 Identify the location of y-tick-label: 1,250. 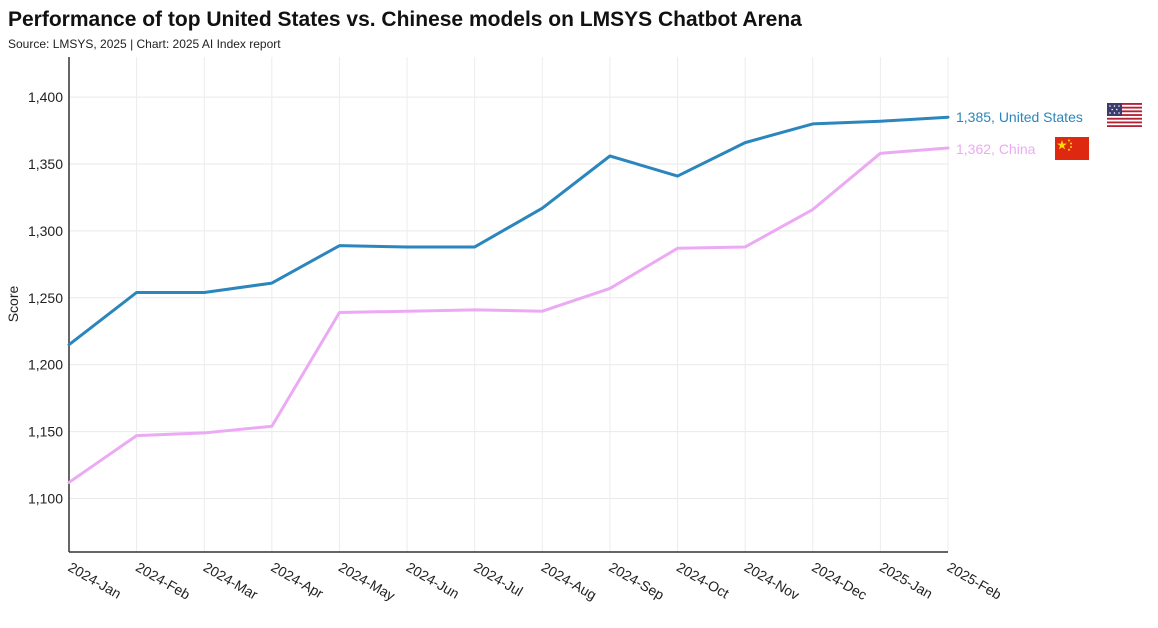
(45, 298).